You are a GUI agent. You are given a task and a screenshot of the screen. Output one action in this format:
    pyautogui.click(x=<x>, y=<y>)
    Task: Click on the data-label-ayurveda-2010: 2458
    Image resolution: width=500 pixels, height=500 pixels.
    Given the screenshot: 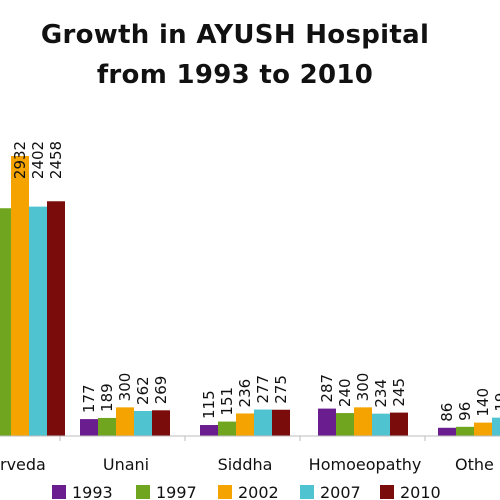 What is the action you would take?
    pyautogui.click(x=56, y=160)
    